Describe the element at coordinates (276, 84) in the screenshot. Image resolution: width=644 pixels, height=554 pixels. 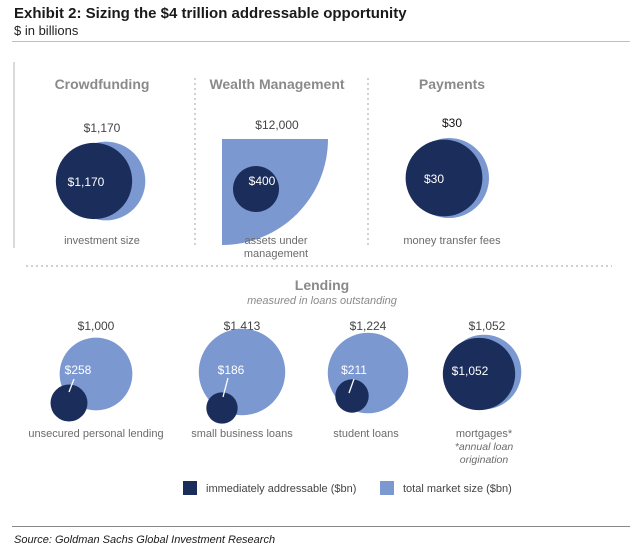
I see `group-title-wealth-management: Wealth Management` at that location.